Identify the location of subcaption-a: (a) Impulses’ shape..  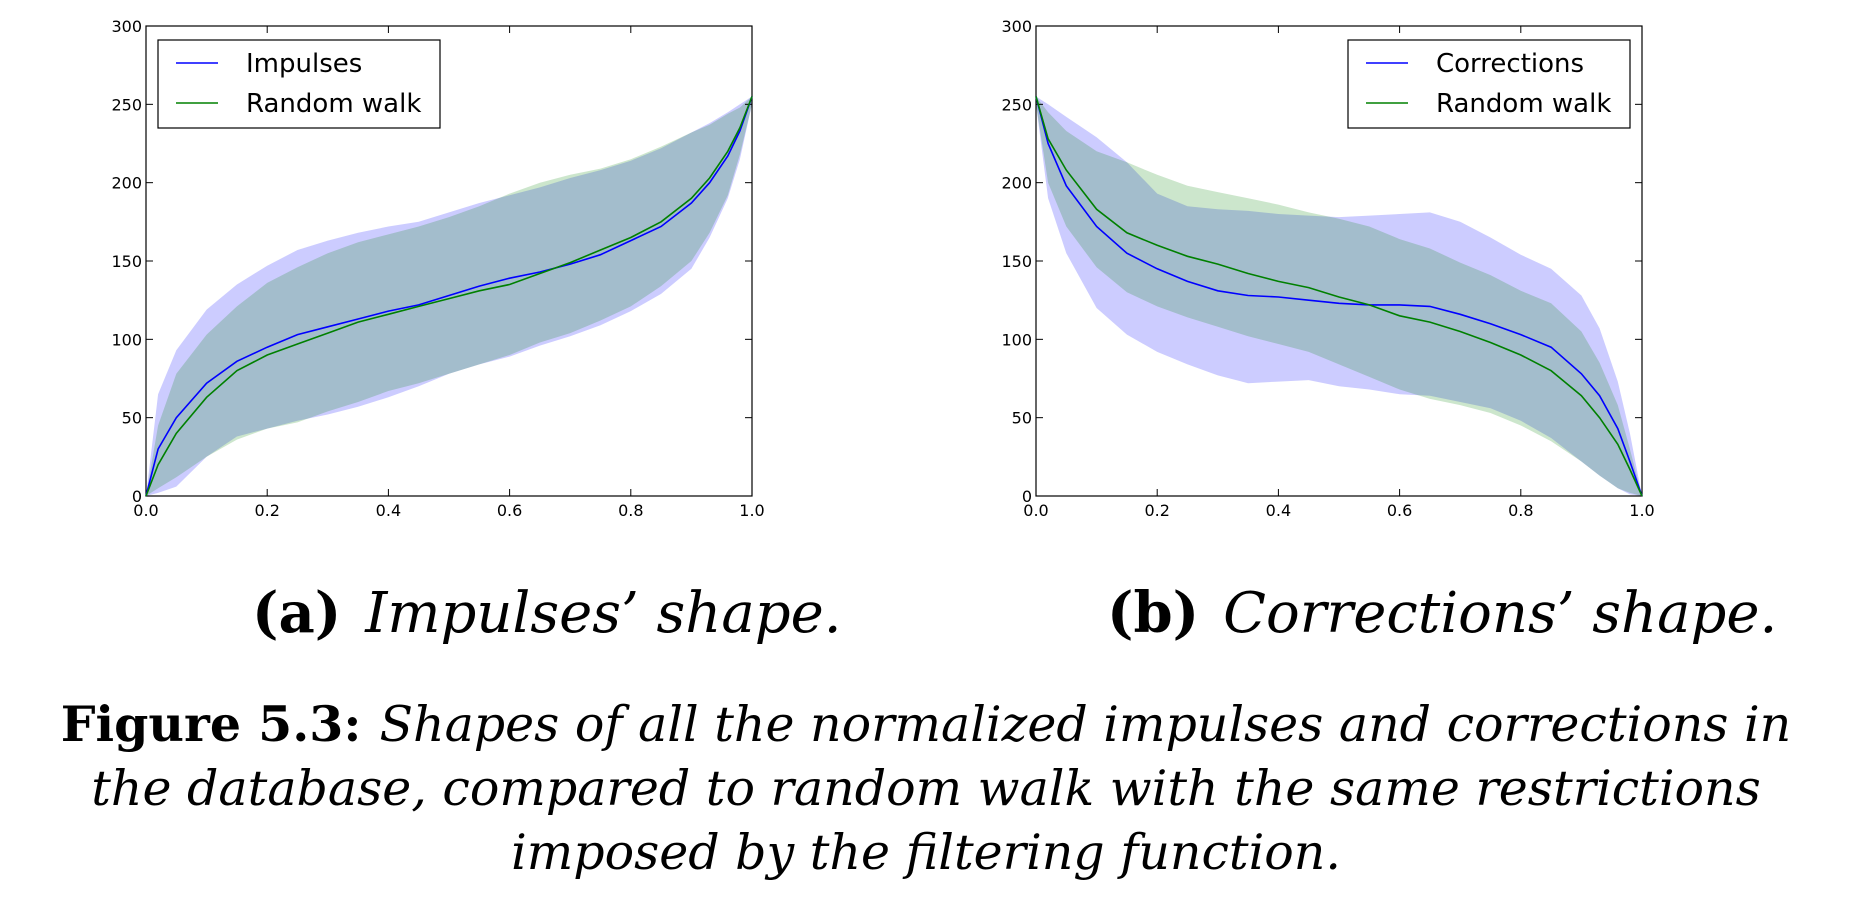
(547, 613).